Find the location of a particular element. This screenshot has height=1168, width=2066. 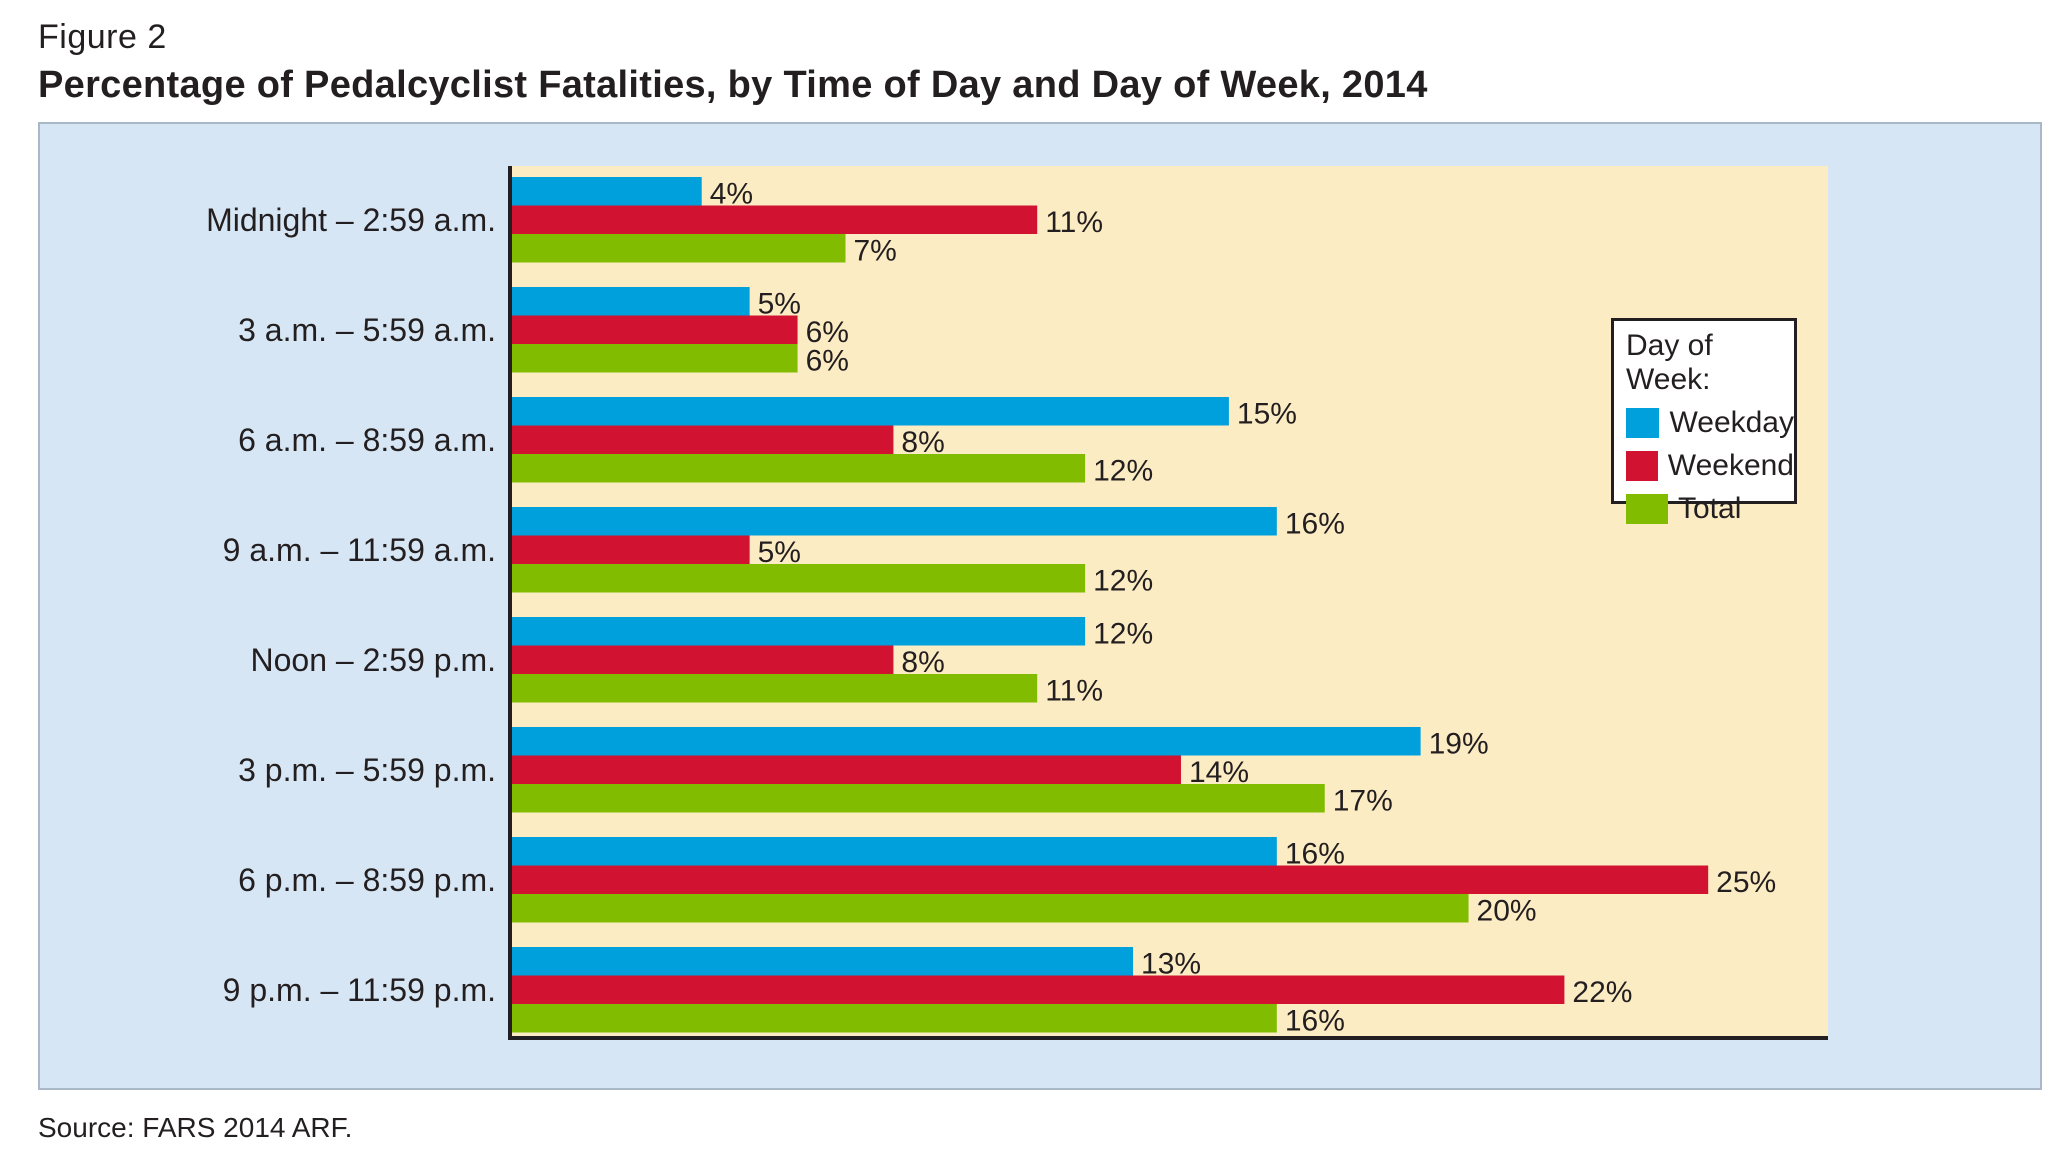

data-label: 13% is located at coordinates (1171, 964).